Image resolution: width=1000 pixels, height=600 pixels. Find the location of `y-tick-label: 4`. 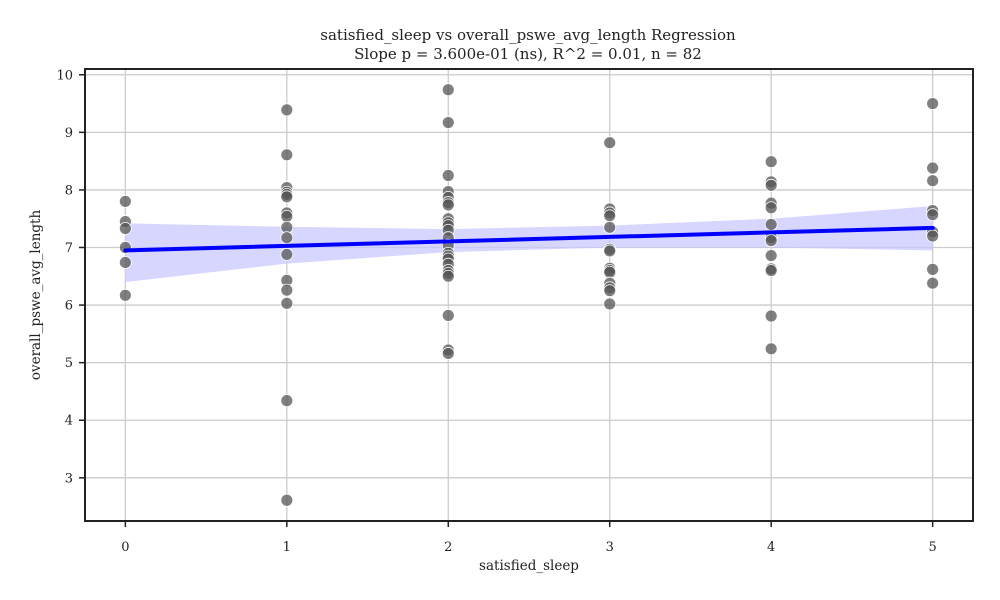

y-tick-label: 4 is located at coordinates (69, 421).